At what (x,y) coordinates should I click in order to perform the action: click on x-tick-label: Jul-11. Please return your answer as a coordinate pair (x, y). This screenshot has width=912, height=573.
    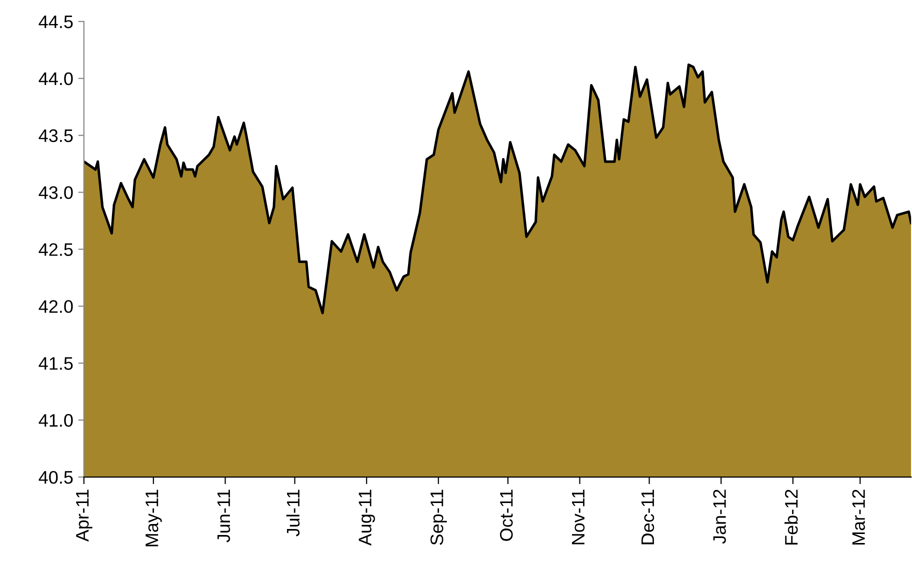
    Looking at the image, I should click on (293, 513).